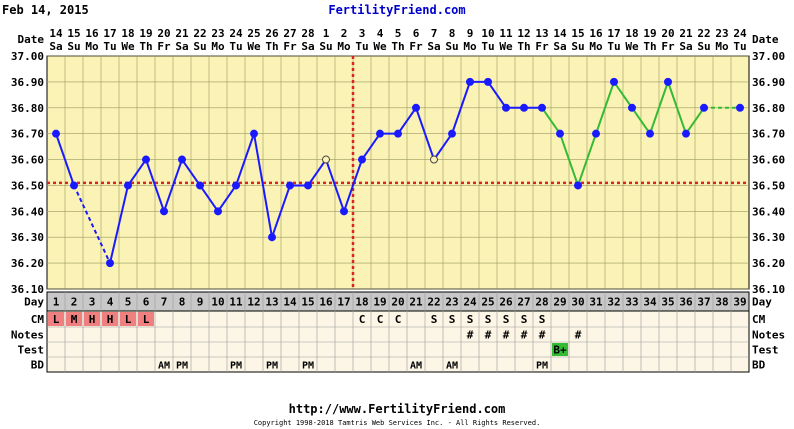 The image size is (794, 429). Describe the element at coordinates (765, 350) in the screenshot. I see `row-label-right-test: Test` at that location.